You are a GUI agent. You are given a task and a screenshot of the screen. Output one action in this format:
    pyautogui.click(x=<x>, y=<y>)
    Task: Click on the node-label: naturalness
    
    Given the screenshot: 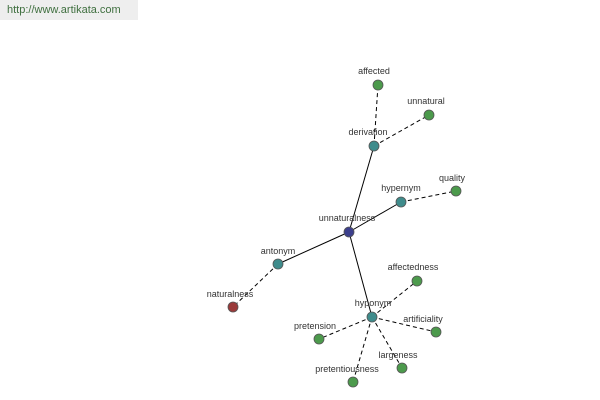 What is the action you would take?
    pyautogui.click(x=230, y=294)
    